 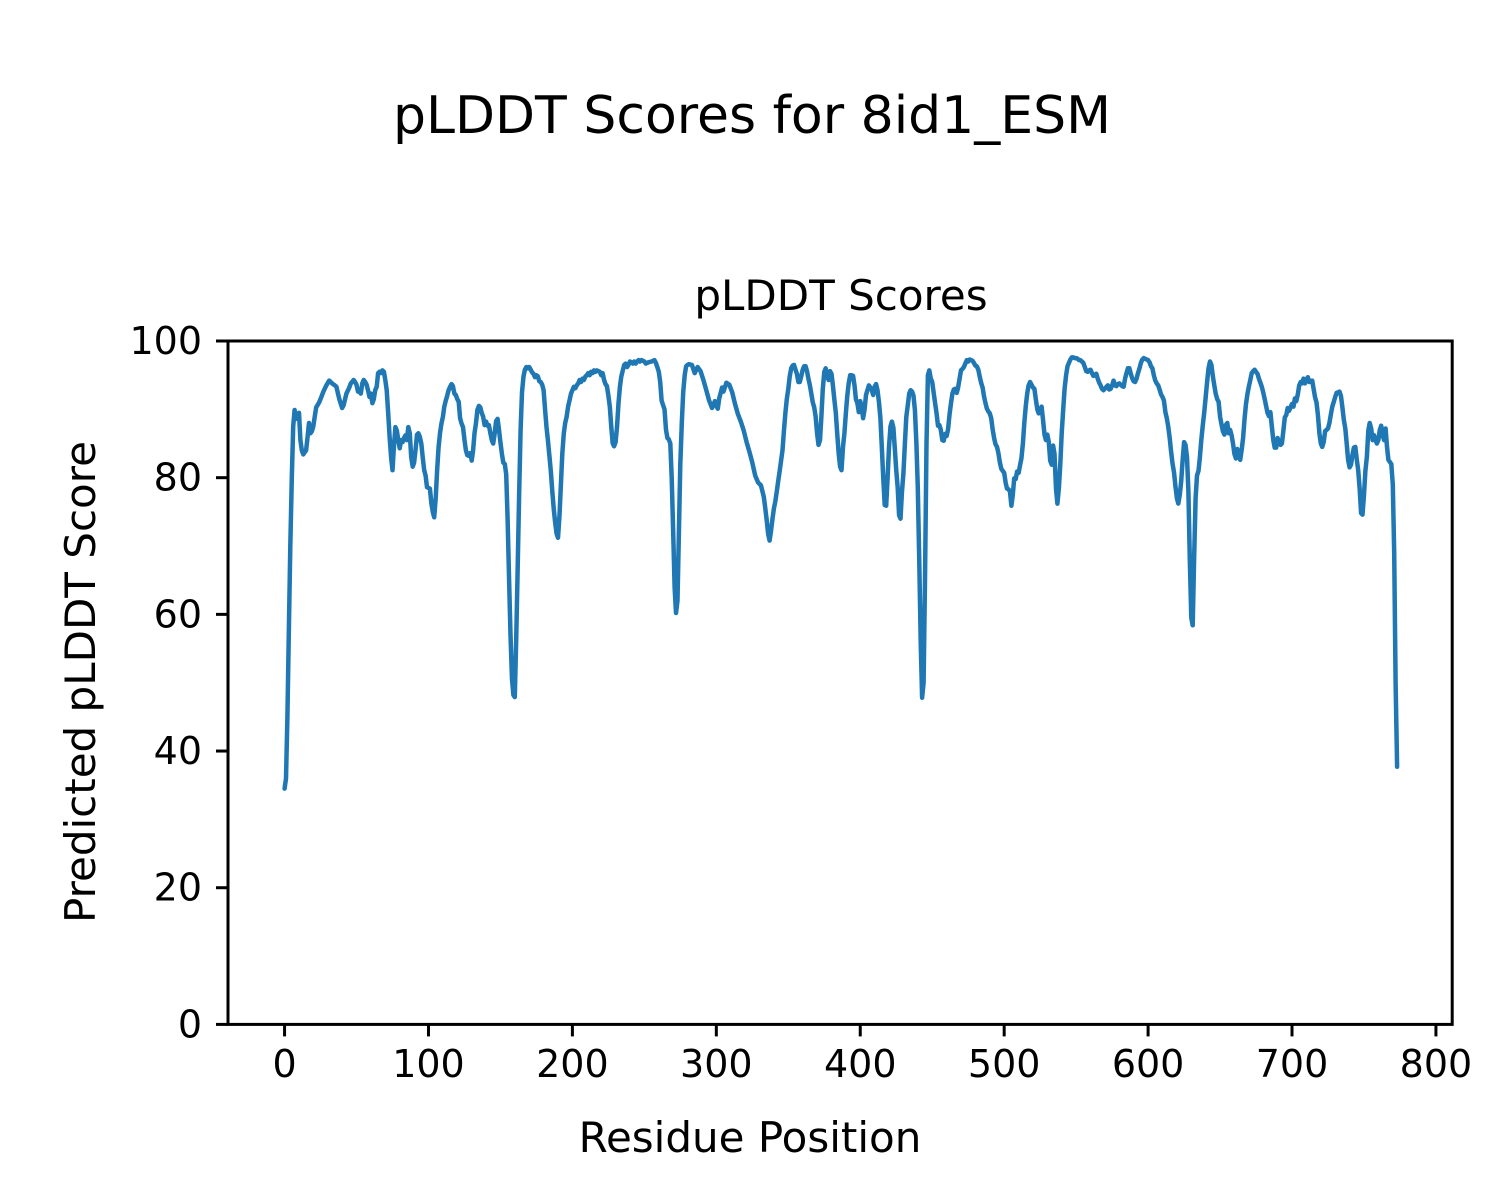 I want to click on figure-suptitle: pLDDT Scores for 8id1_ESM, so click(x=752, y=116).